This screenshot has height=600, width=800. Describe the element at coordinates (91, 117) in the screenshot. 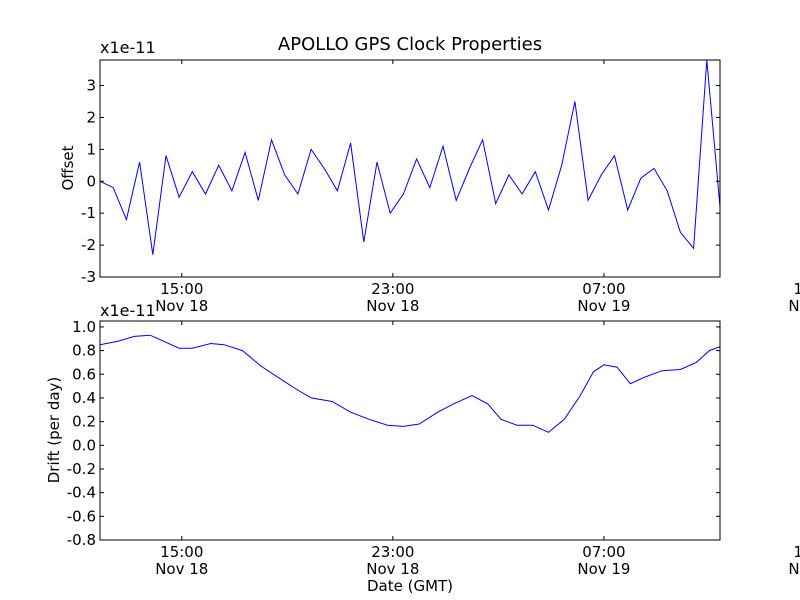

I see `offset-y-tick-label: 2` at that location.